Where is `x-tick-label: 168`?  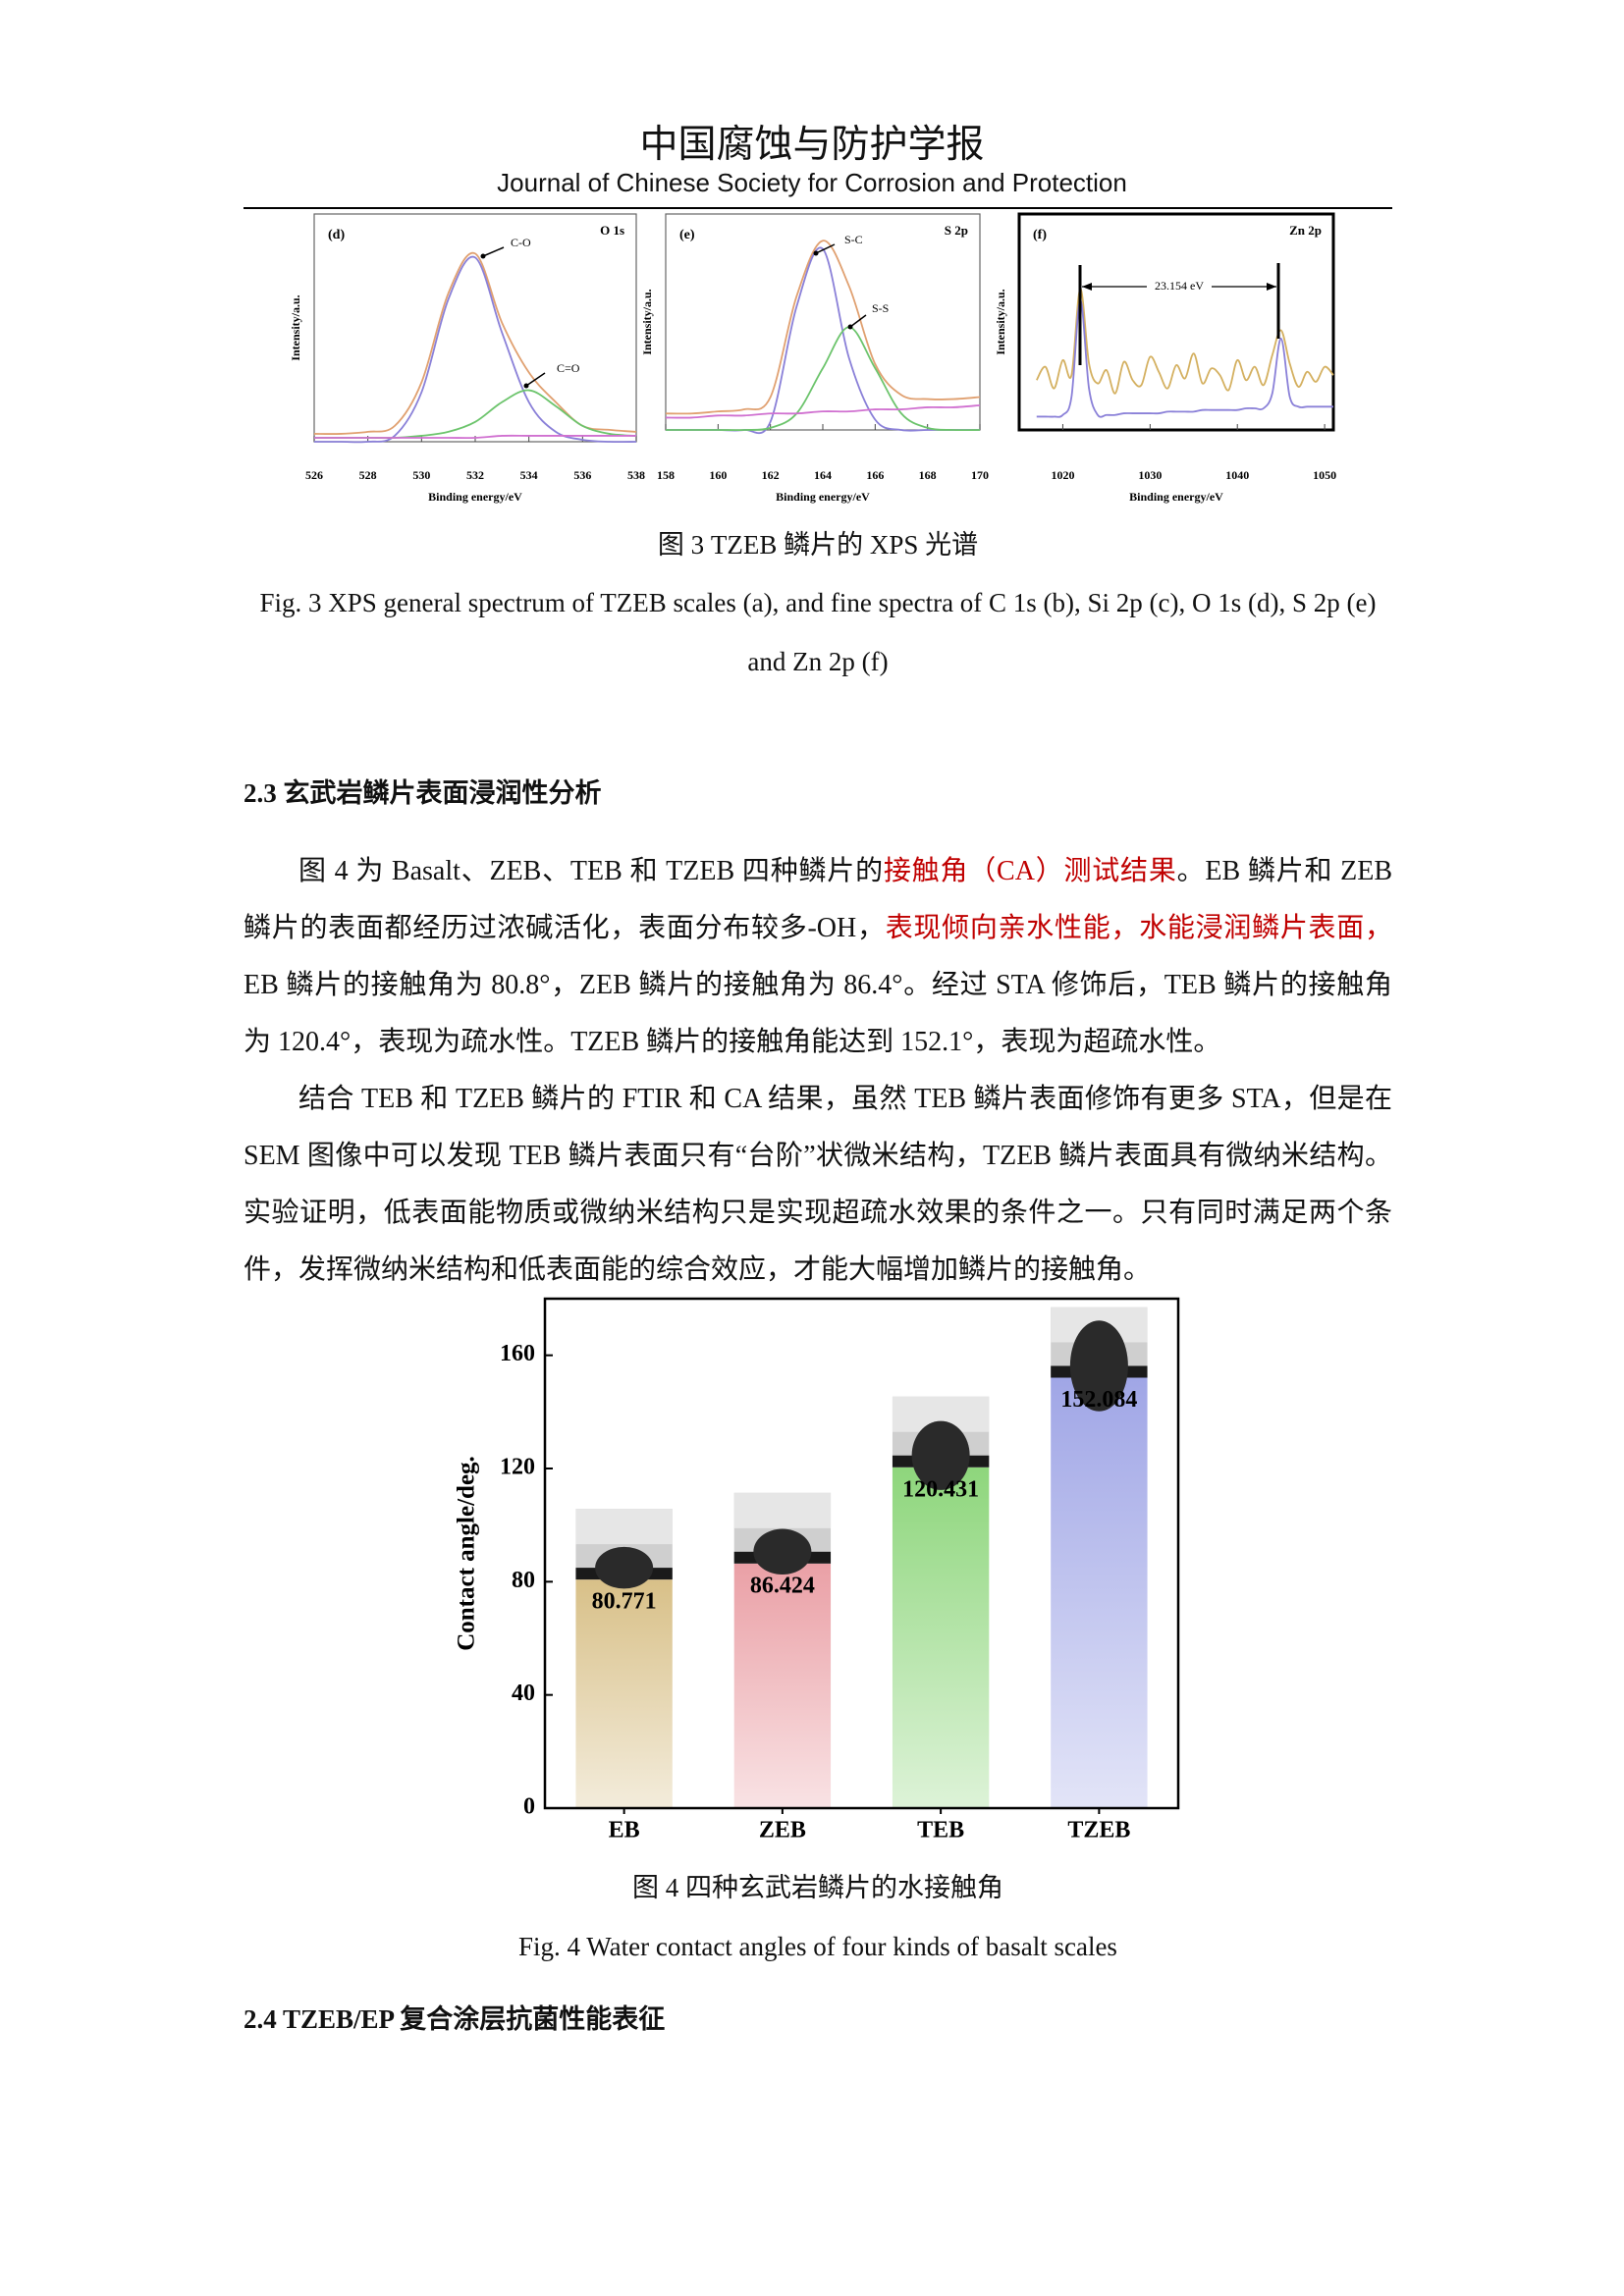 x-tick-label: 168 is located at coordinates (928, 475).